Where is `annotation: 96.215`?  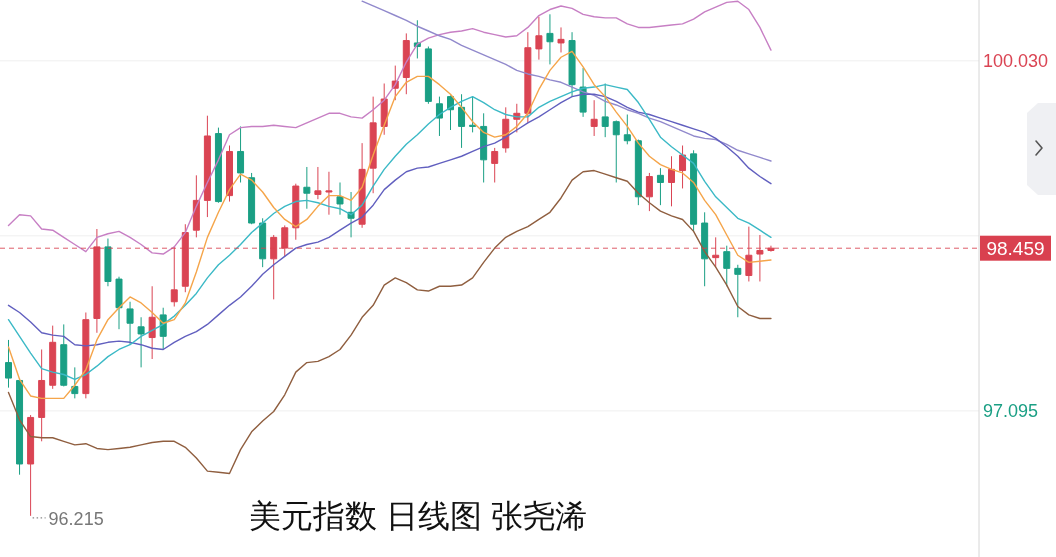
annotation: 96.215 is located at coordinates (76, 518).